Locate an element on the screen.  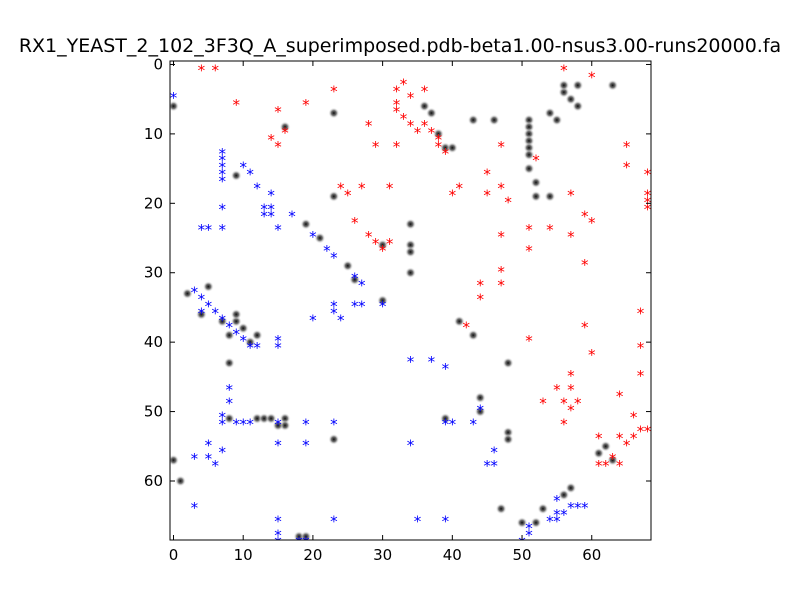
y-tick-label: 60 is located at coordinates (153, 481).